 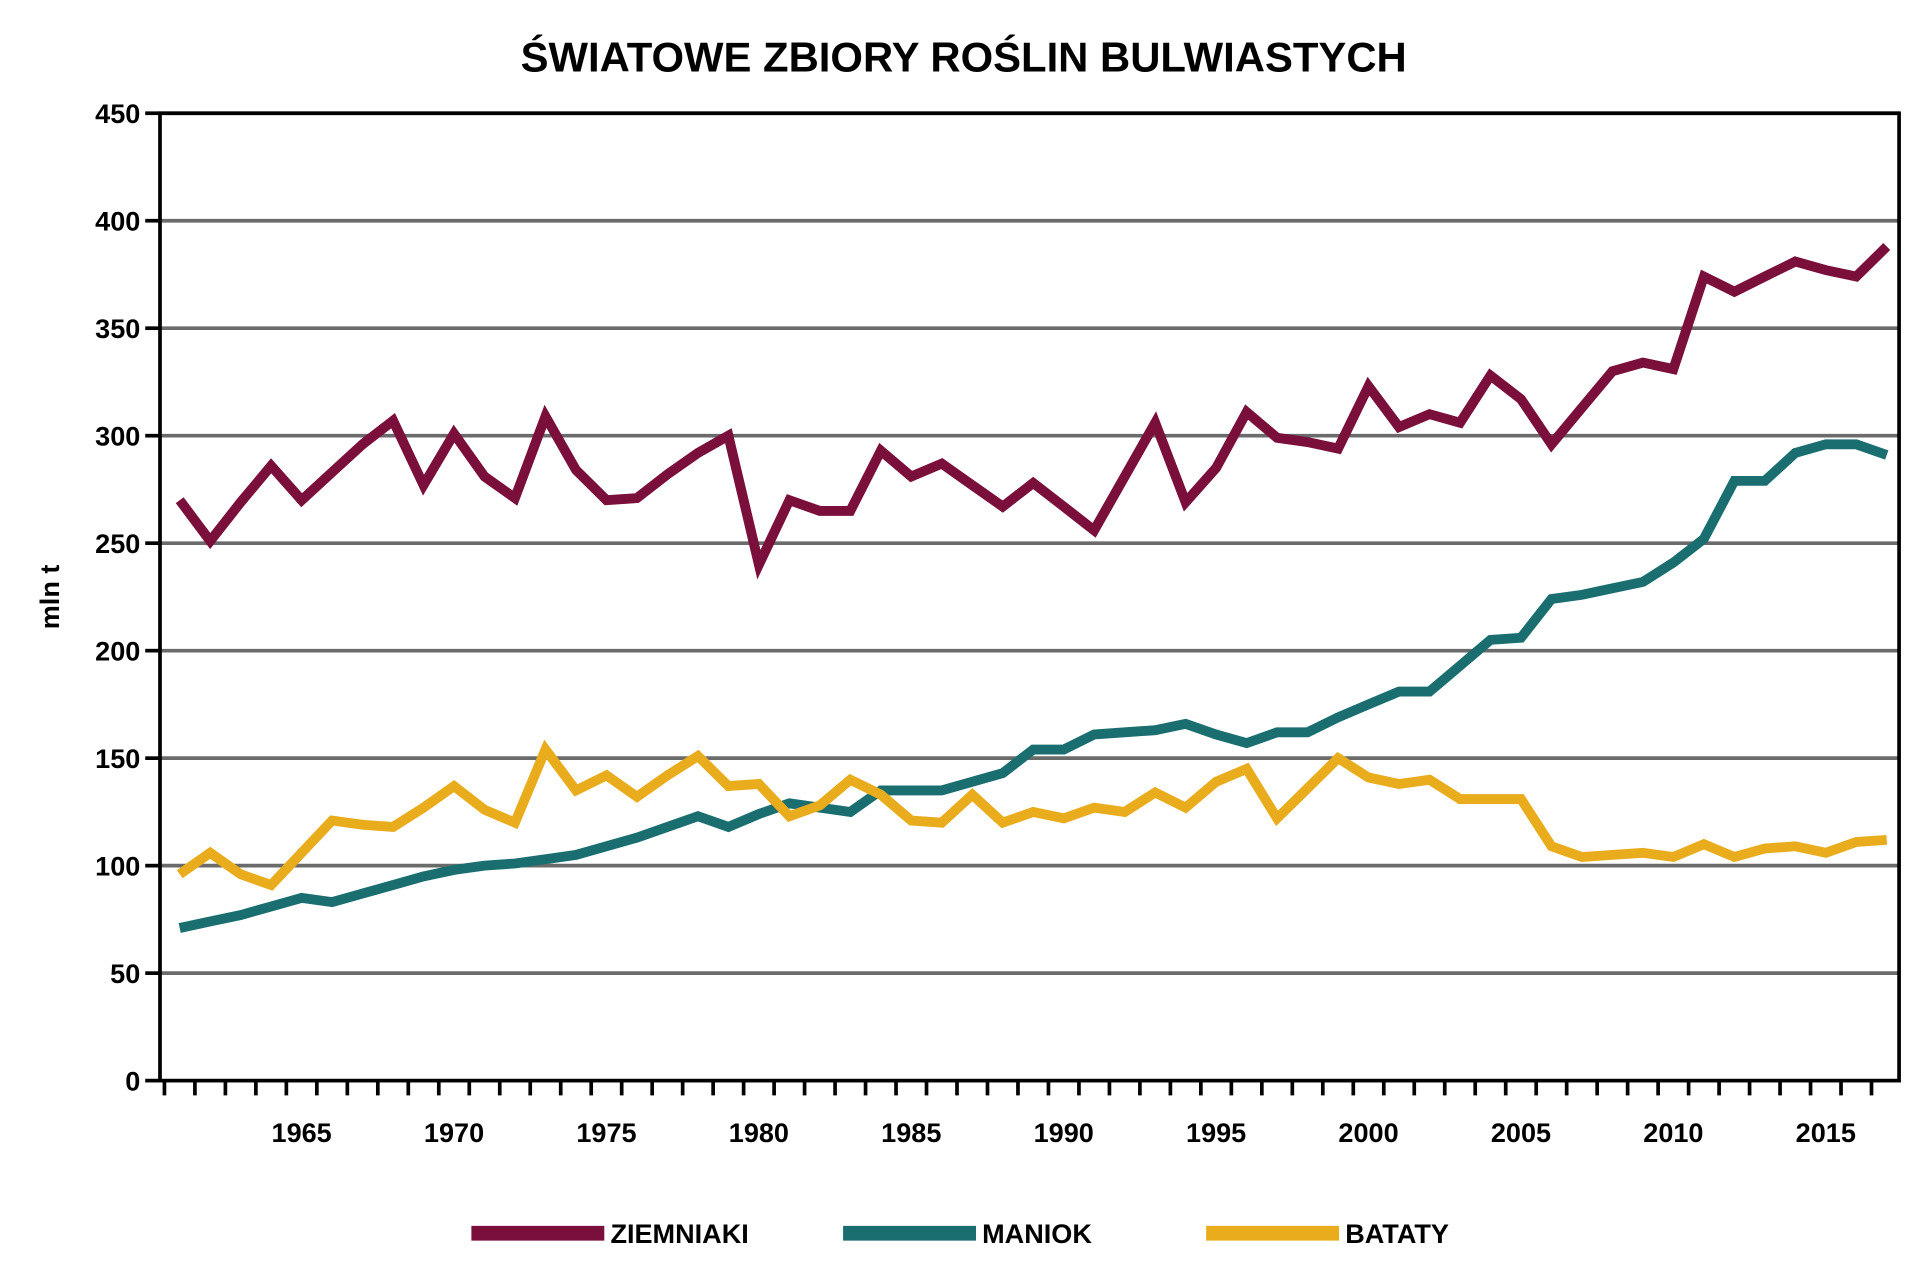 What do you see at coordinates (132, 1080) in the screenshot?
I see `y-tick-label: 0` at bounding box center [132, 1080].